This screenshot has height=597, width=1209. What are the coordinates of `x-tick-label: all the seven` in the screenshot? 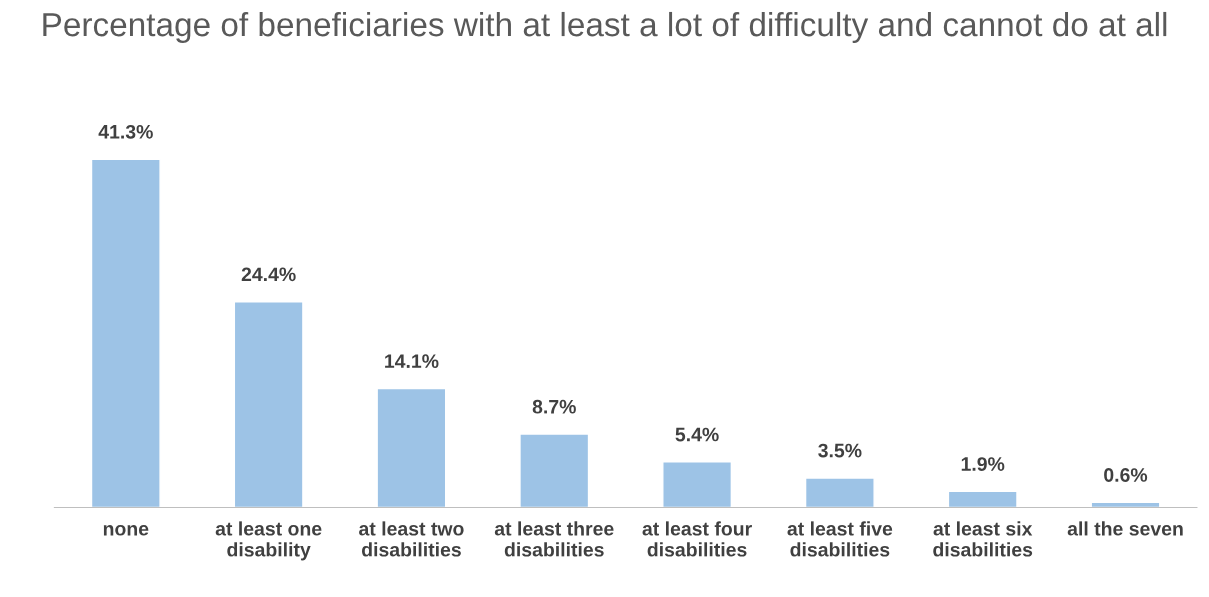 It's located at (1125, 528).